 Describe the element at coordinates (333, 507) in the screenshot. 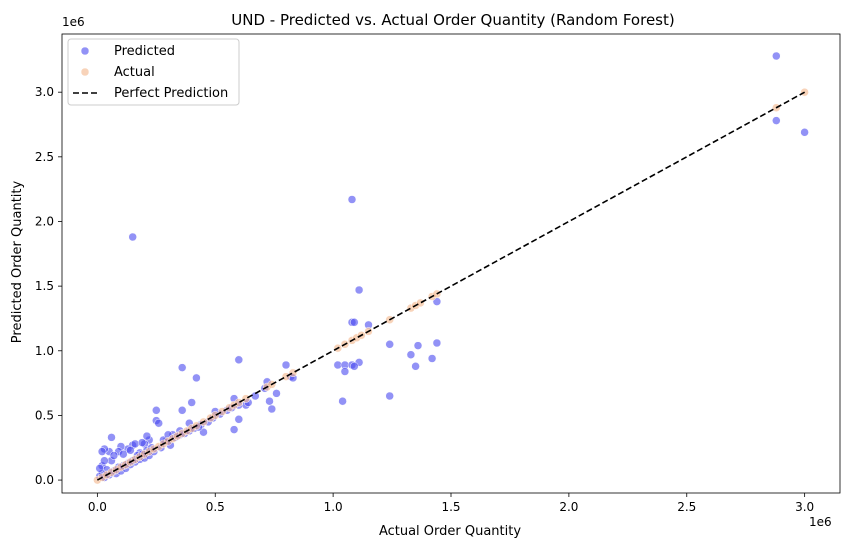

I see `x-tick-label: 1.0` at that location.